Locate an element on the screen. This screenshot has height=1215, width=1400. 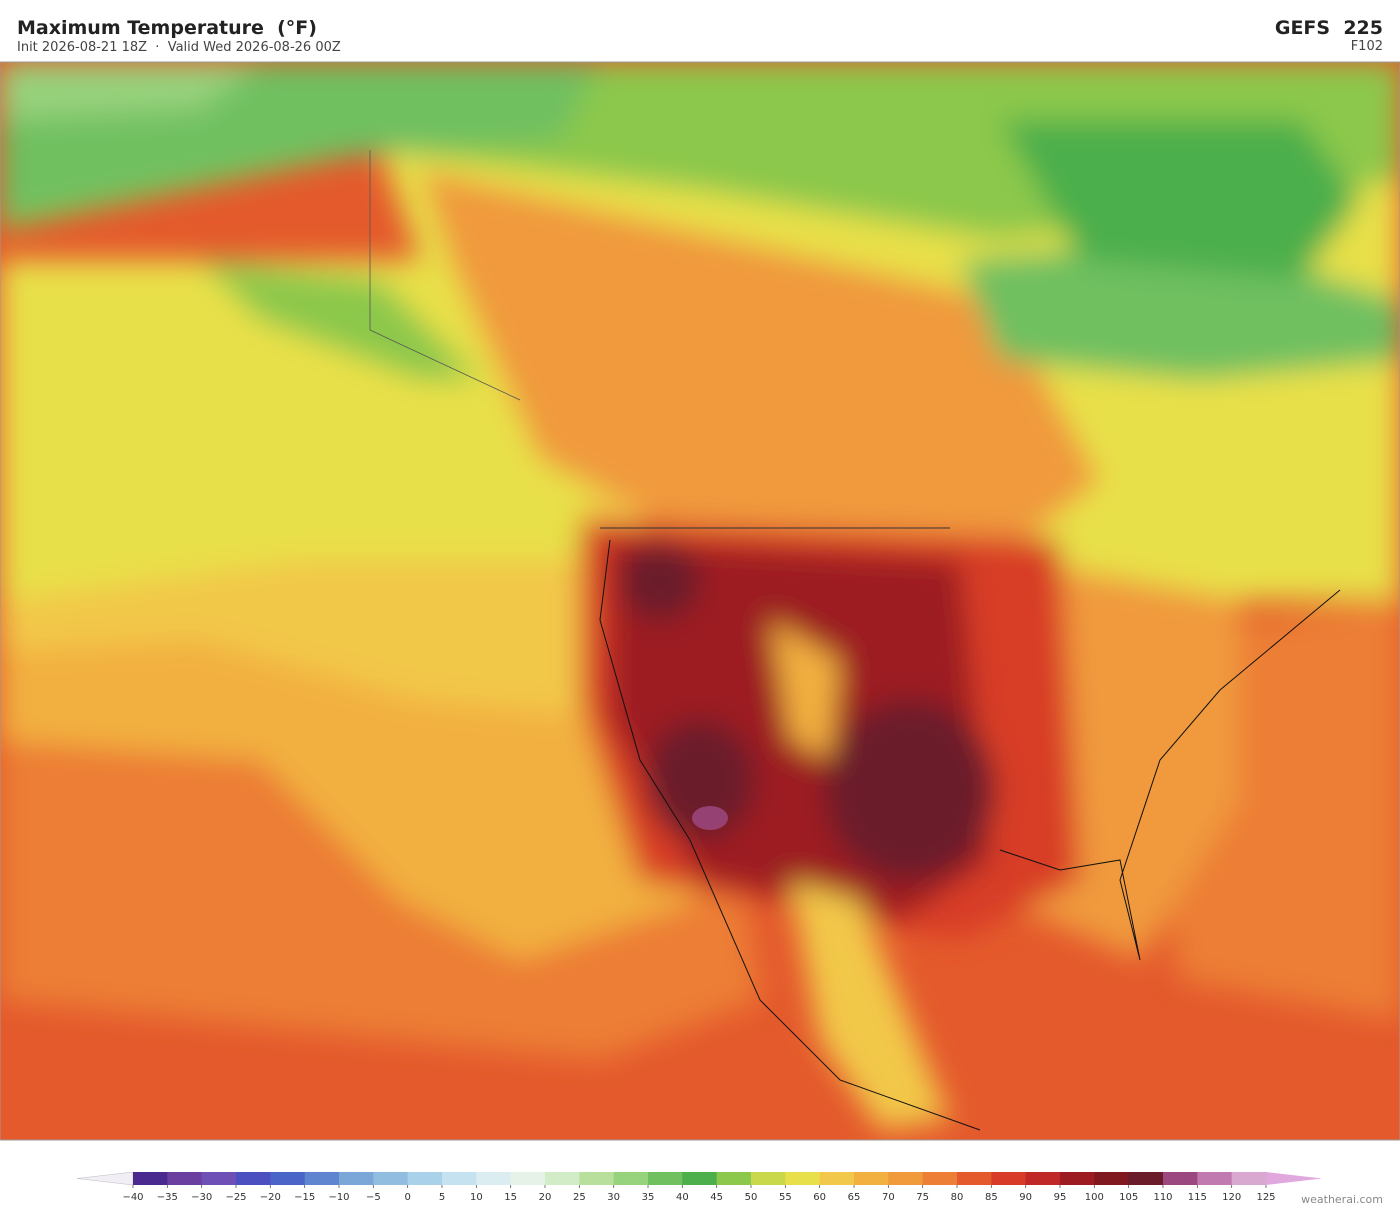
colorbar-over is located at coordinates (1294, 1178).